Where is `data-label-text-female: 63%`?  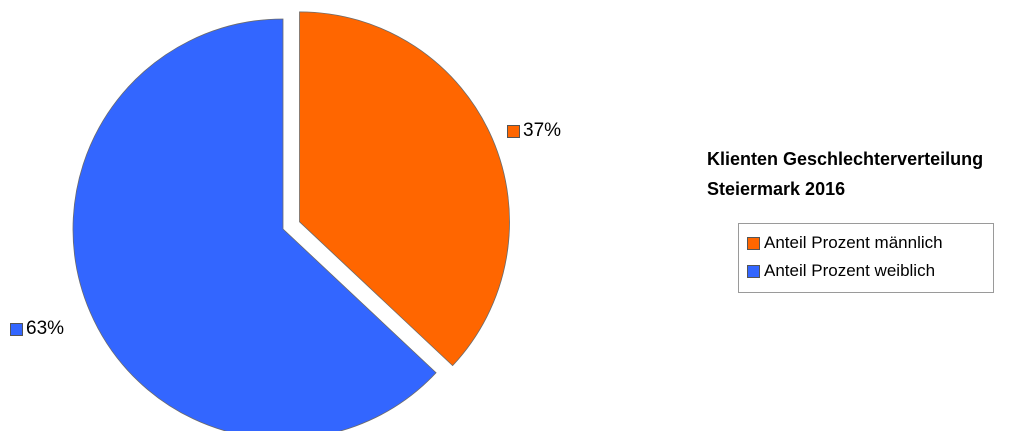
data-label-text-female: 63% is located at coordinates (45, 328).